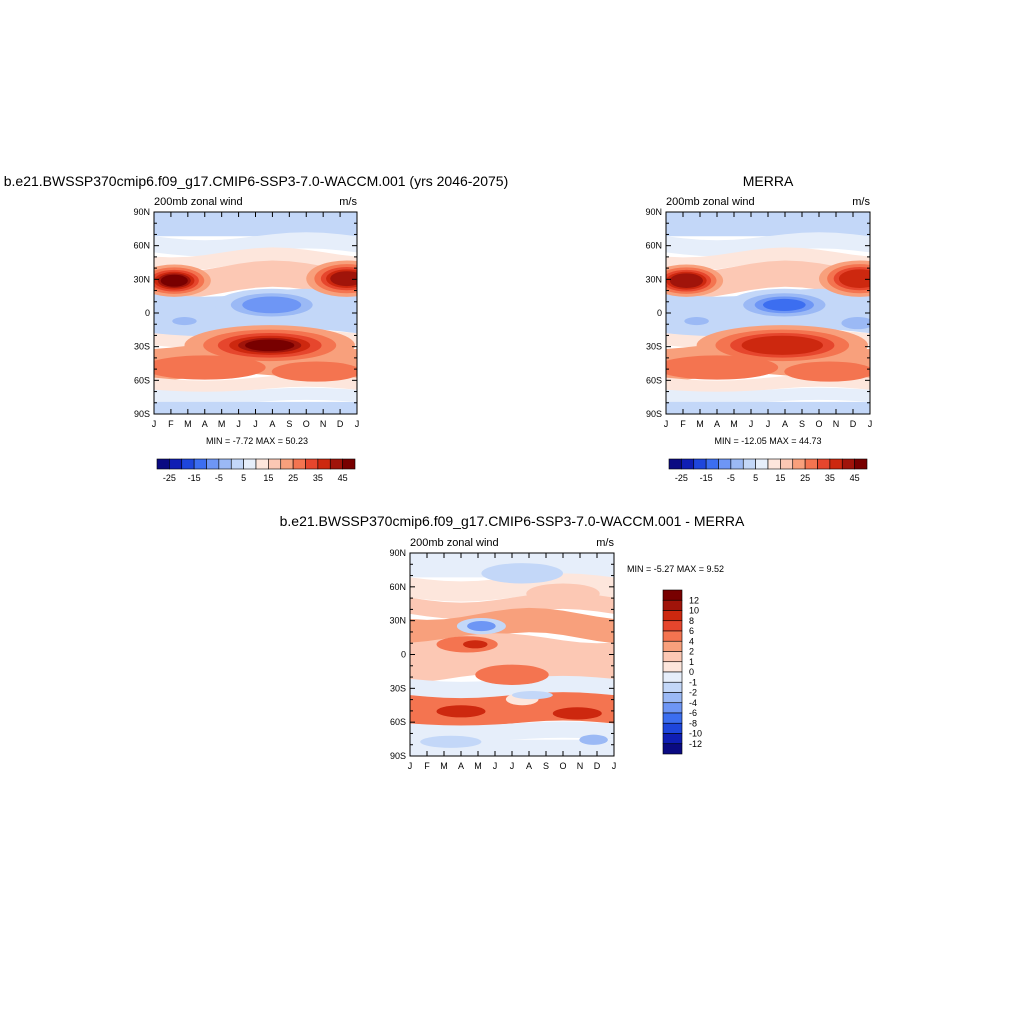 This screenshot has height=1024, width=1024. What do you see at coordinates (693, 713) in the screenshot?
I see `colorbar-label: -6` at bounding box center [693, 713].